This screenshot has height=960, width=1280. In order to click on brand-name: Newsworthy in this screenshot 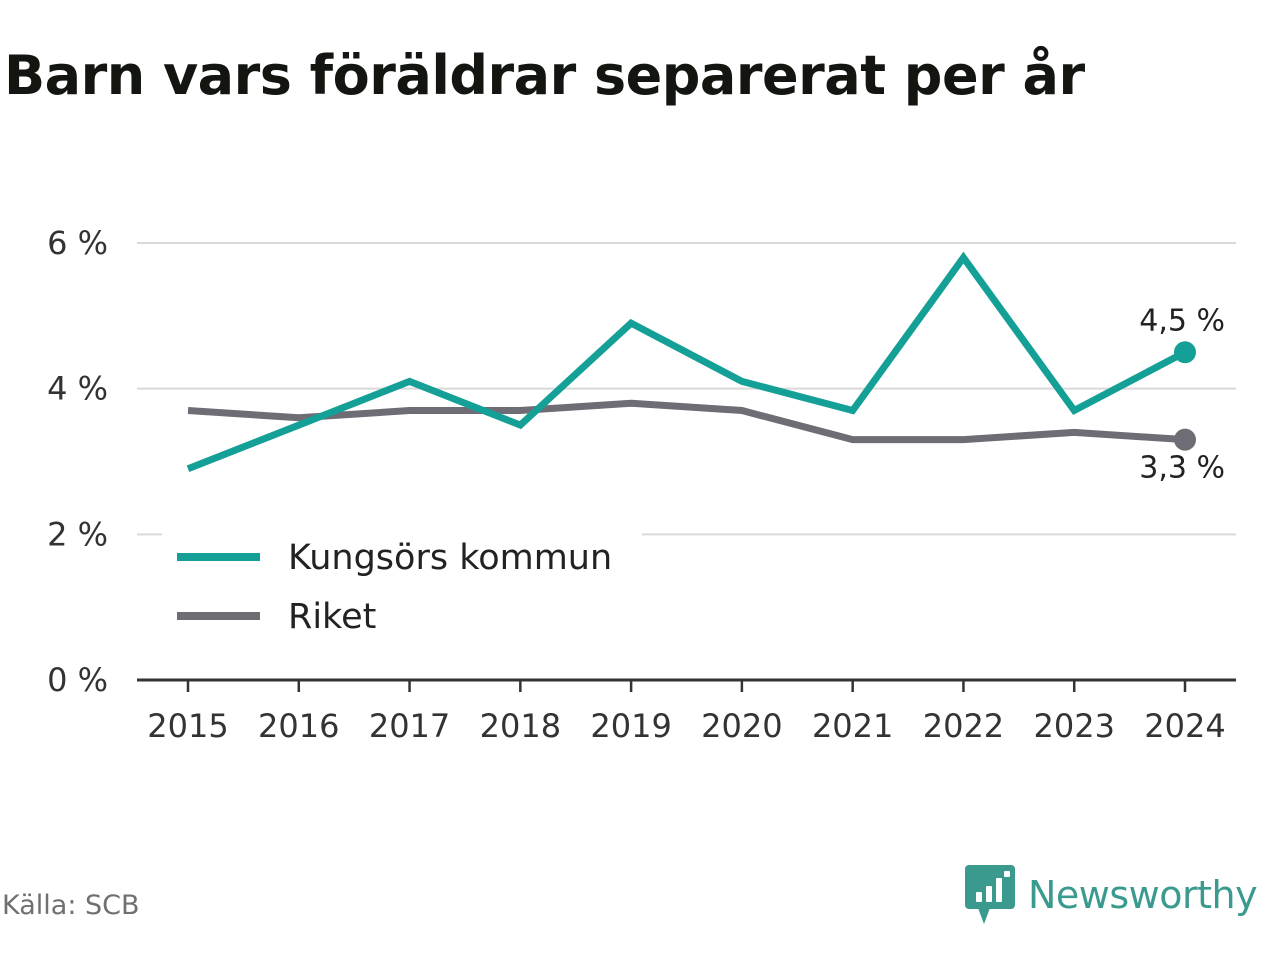, I will do `click(1143, 895)`.